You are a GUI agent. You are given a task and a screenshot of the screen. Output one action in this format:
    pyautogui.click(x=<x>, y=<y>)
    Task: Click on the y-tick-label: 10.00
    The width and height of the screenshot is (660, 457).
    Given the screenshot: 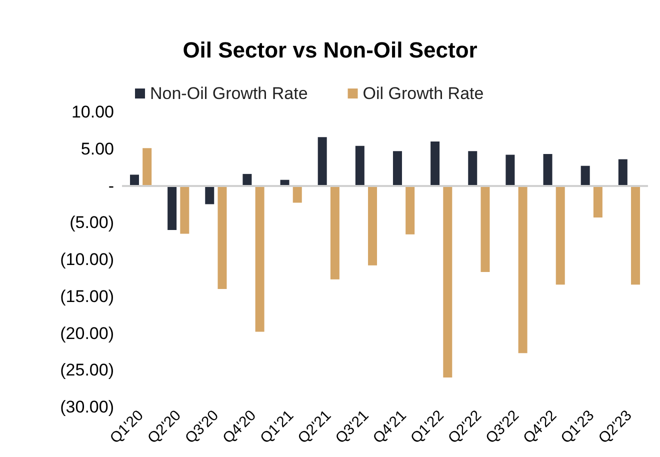 What is the action you would take?
    pyautogui.click(x=92, y=112)
    